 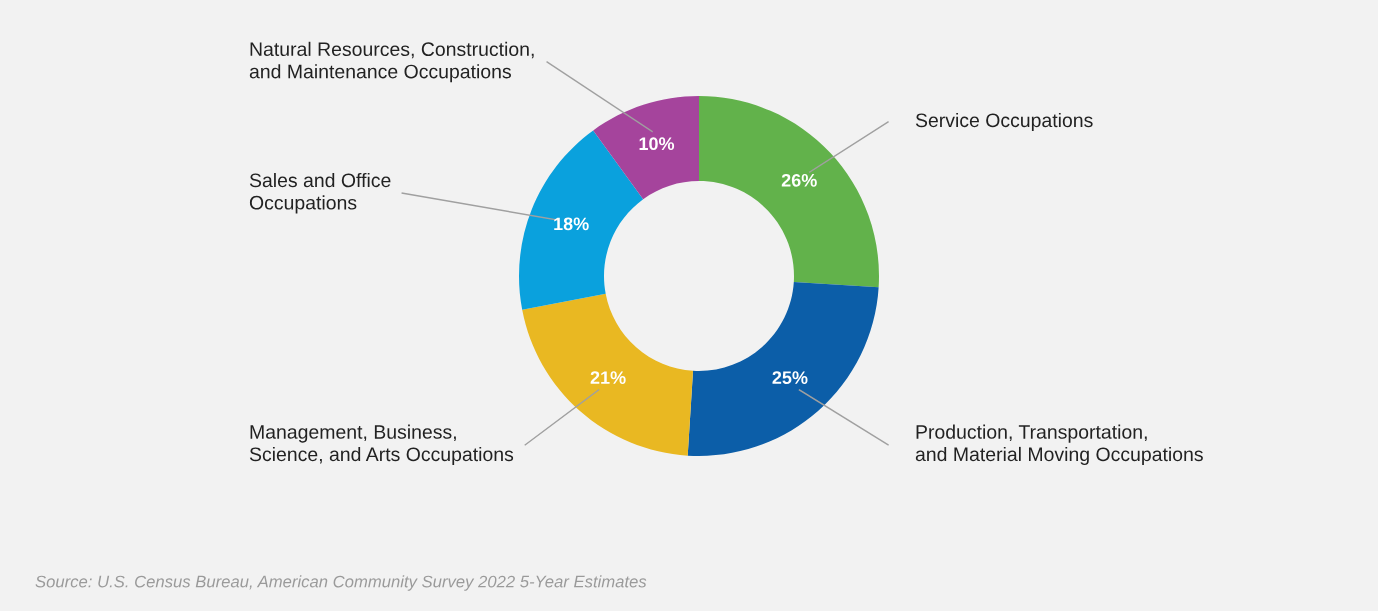 I want to click on data-label: 18%, so click(x=571, y=224).